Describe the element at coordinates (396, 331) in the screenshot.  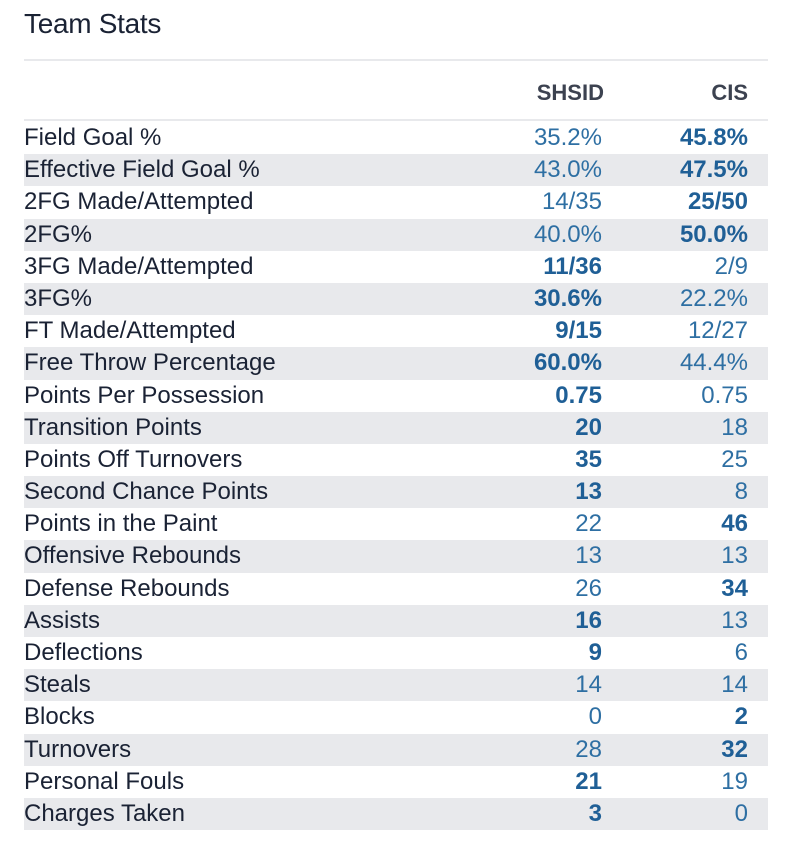
I see `table-row: FT Made/Attempted 9/15 12/27` at that location.